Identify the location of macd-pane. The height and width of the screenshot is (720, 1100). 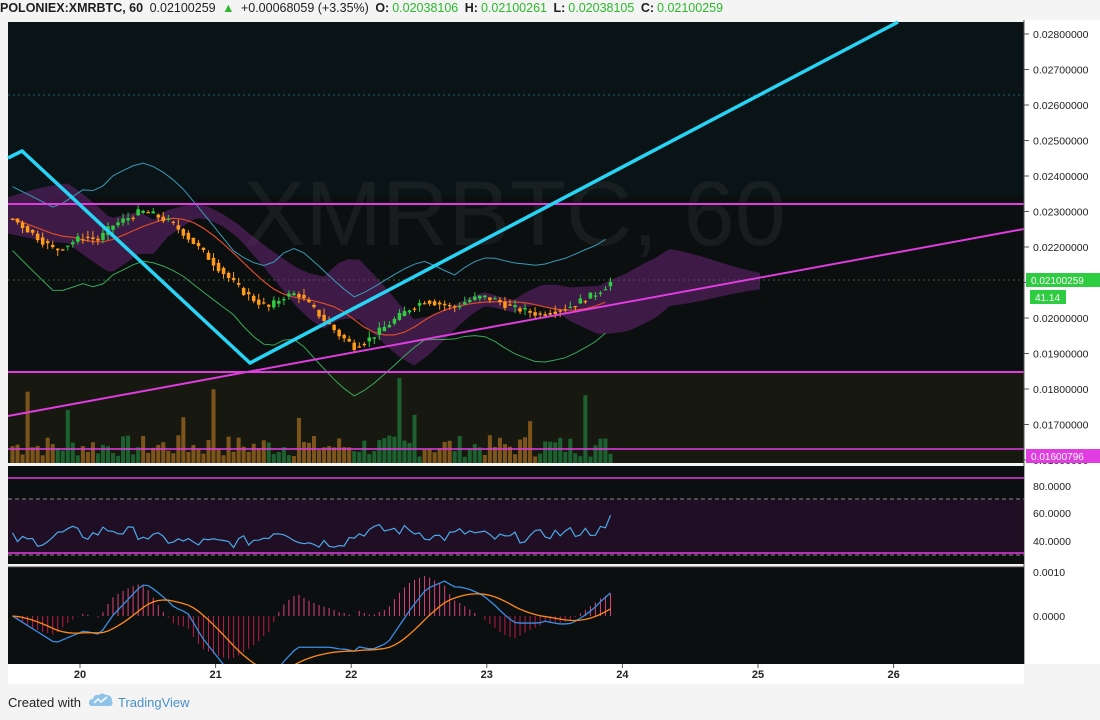
(516, 615).